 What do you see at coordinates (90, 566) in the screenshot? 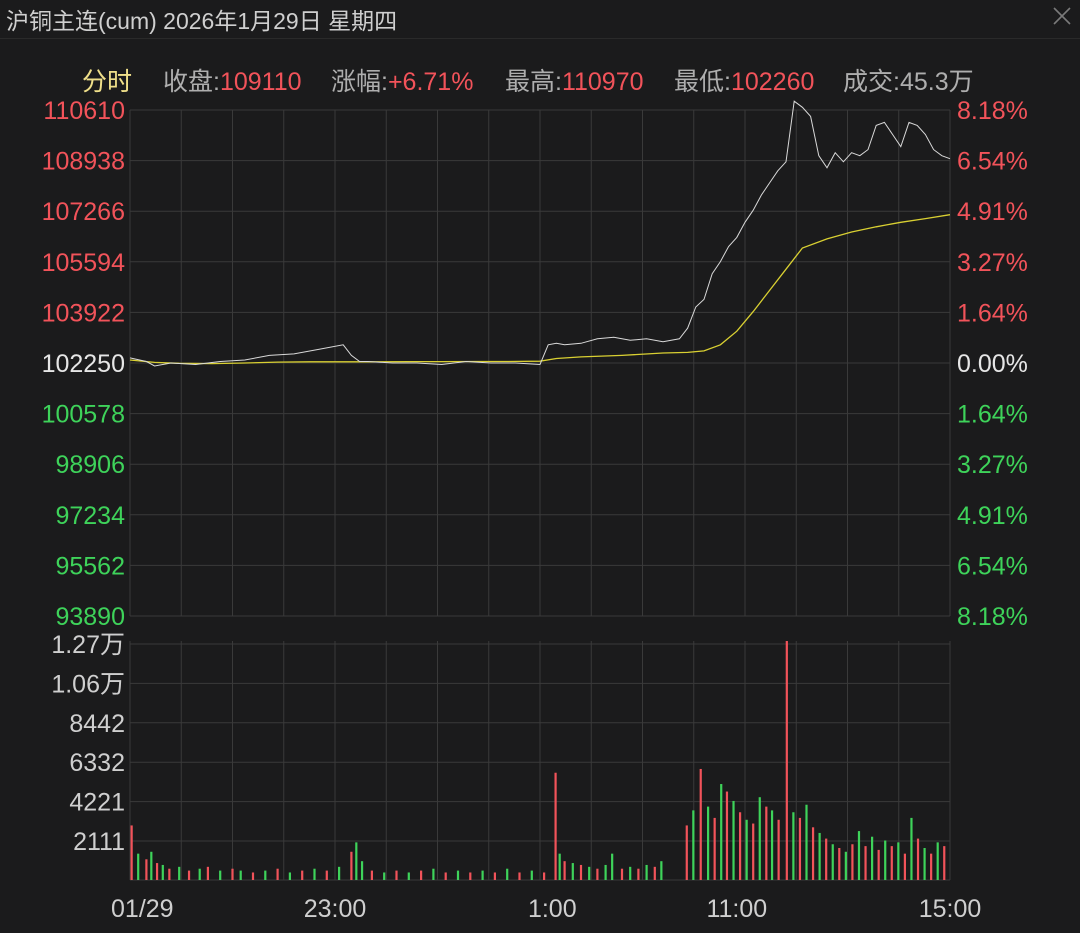
I see `price-axis-tick-label: 95562` at bounding box center [90, 566].